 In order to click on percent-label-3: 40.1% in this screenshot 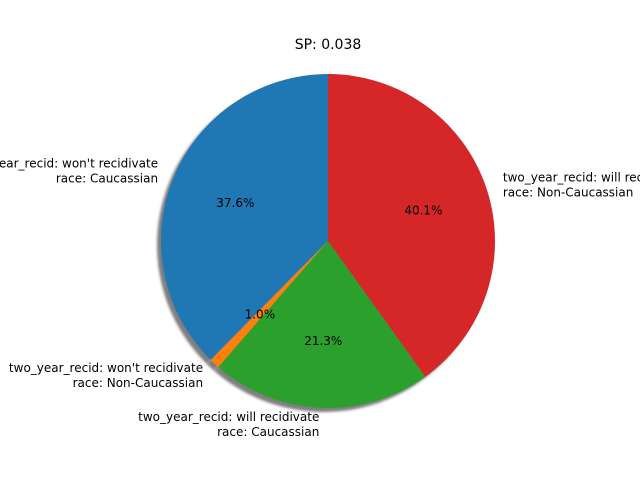, I will do `click(423, 210)`.